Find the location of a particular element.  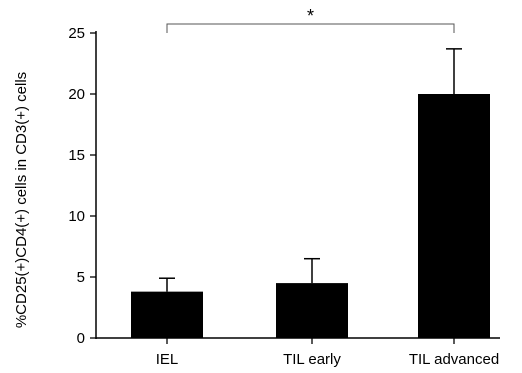

x-category-label: IEL is located at coordinates (167, 359).